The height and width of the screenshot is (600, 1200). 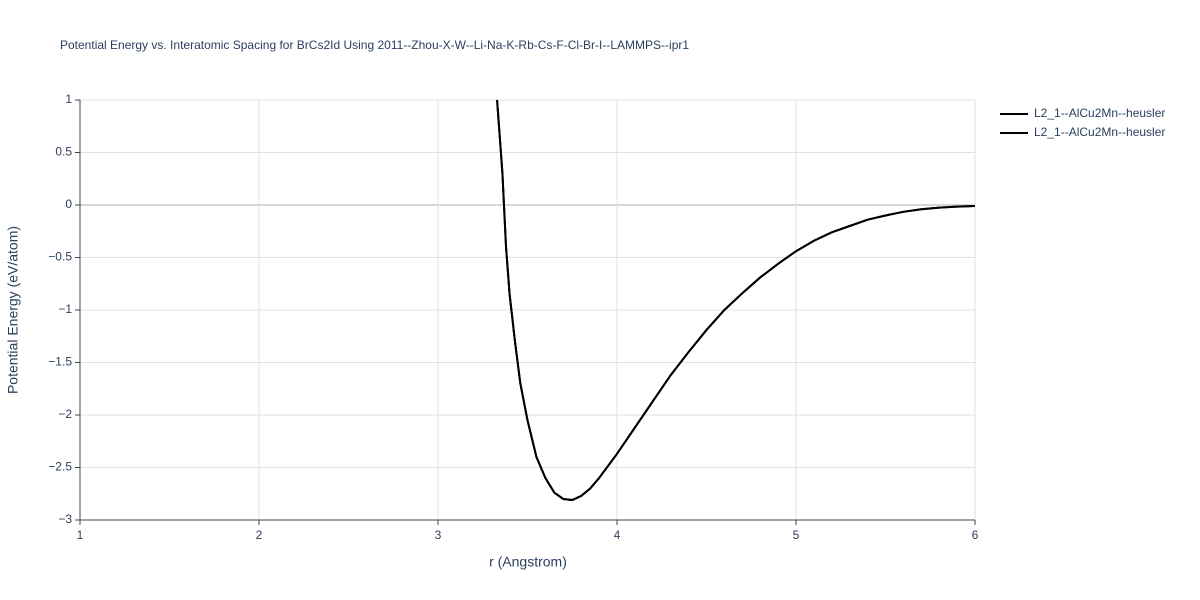 I want to click on x-tick-label: 1, so click(x=80, y=535).